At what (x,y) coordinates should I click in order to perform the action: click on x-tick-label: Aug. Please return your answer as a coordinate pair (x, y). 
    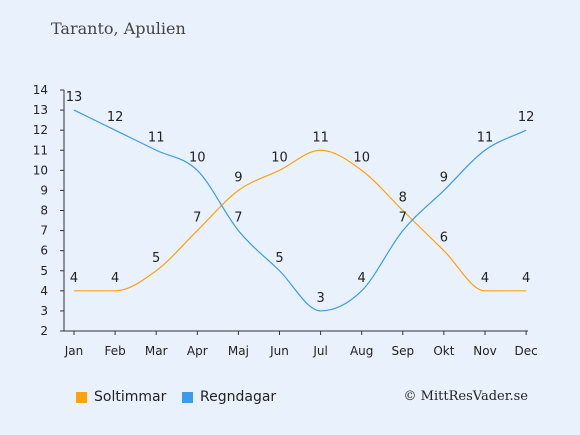
    Looking at the image, I should click on (361, 351).